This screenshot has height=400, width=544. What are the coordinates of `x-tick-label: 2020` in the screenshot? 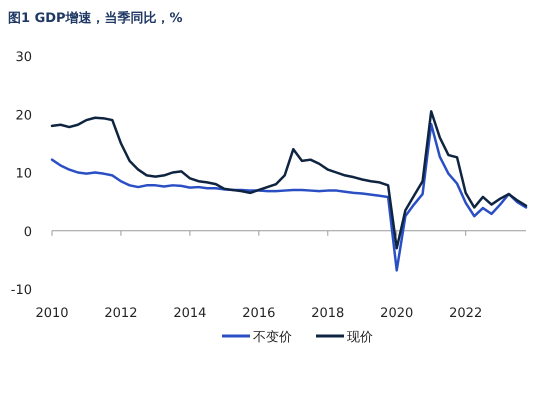 It's located at (397, 313).